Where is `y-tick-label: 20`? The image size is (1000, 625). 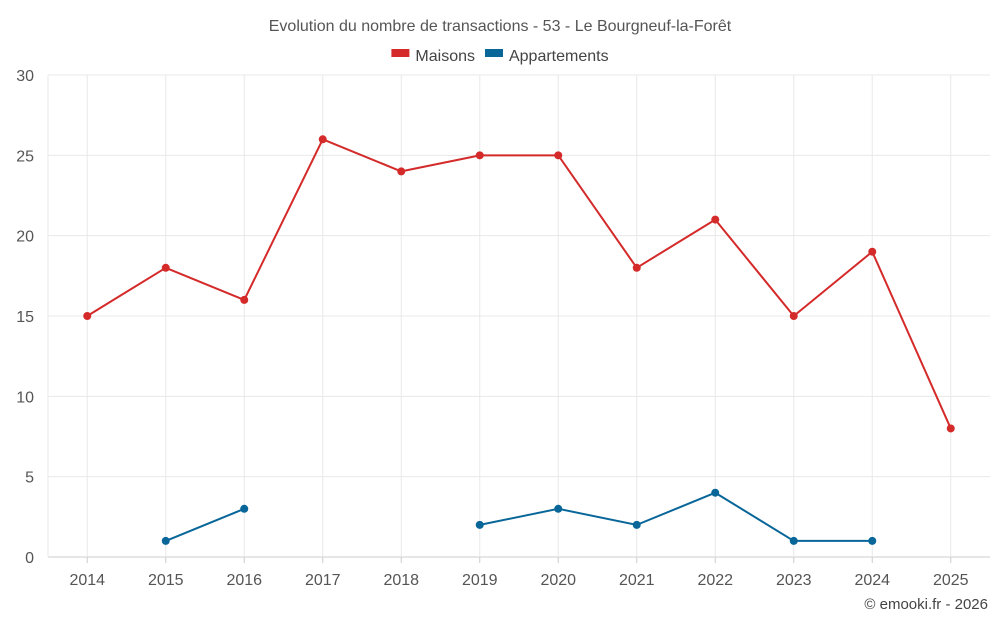
y-tick-label: 20 is located at coordinates (25, 237).